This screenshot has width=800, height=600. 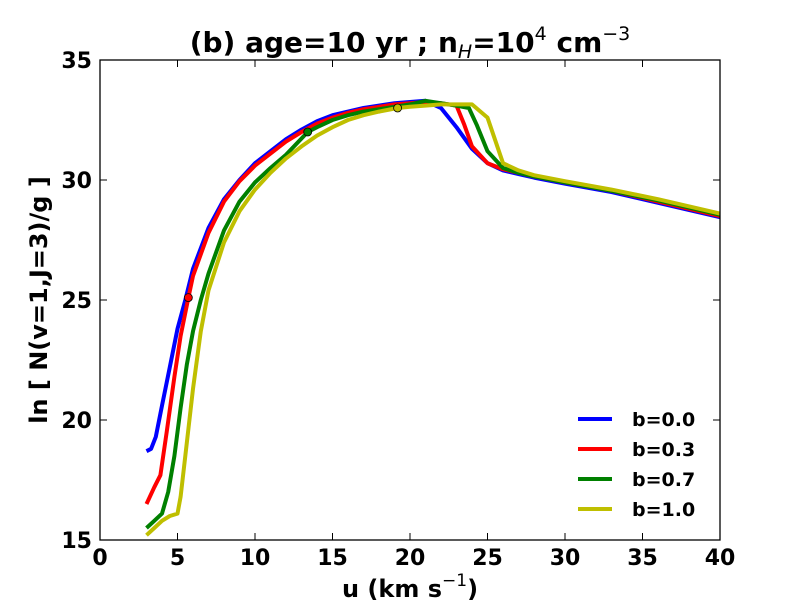 What do you see at coordinates (332, 558) in the screenshot?
I see `x-tick-label: 15` at bounding box center [332, 558].